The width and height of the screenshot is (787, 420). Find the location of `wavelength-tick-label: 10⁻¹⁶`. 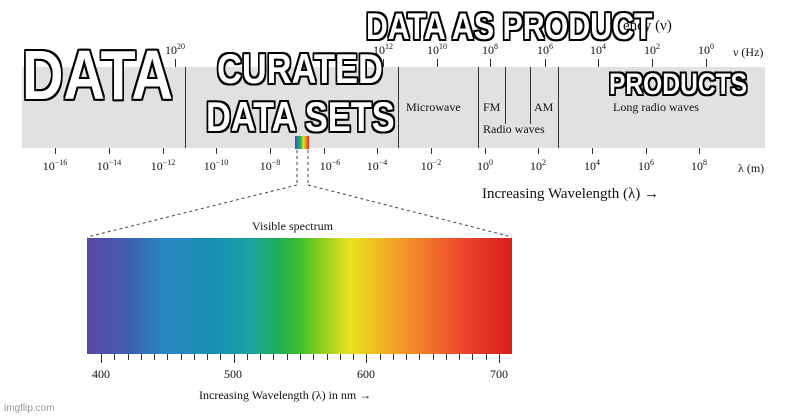

wavelength-tick-label: 10⁻¹⁶ is located at coordinates (55, 165).